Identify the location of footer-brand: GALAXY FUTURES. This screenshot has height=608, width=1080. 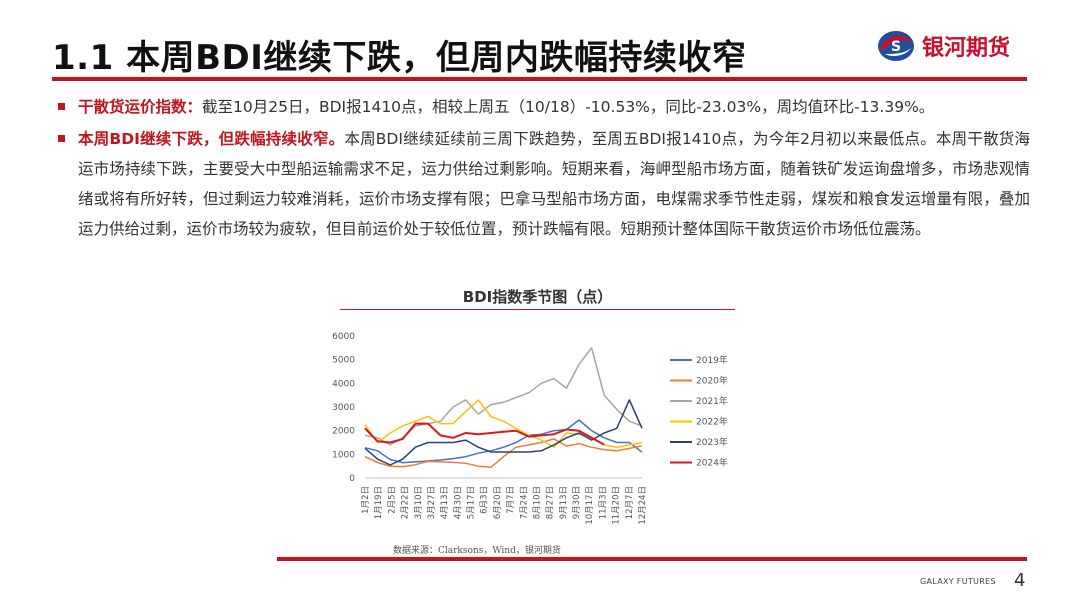
(958, 581).